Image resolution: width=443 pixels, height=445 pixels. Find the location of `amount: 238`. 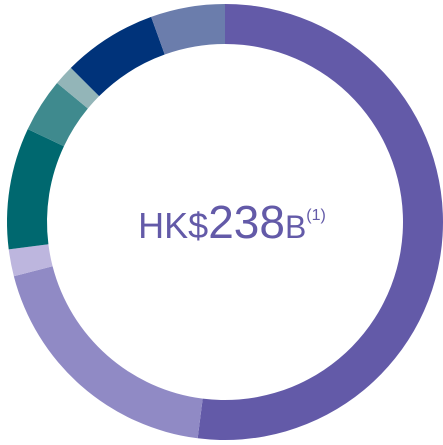

amount: 238 is located at coordinates (246, 222).